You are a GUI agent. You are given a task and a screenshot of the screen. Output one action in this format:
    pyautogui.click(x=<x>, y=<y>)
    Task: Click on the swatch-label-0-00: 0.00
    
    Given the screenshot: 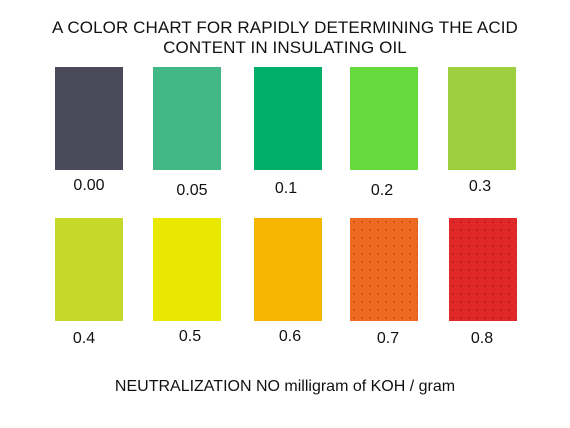 What is the action you would take?
    pyautogui.click(x=89, y=185)
    